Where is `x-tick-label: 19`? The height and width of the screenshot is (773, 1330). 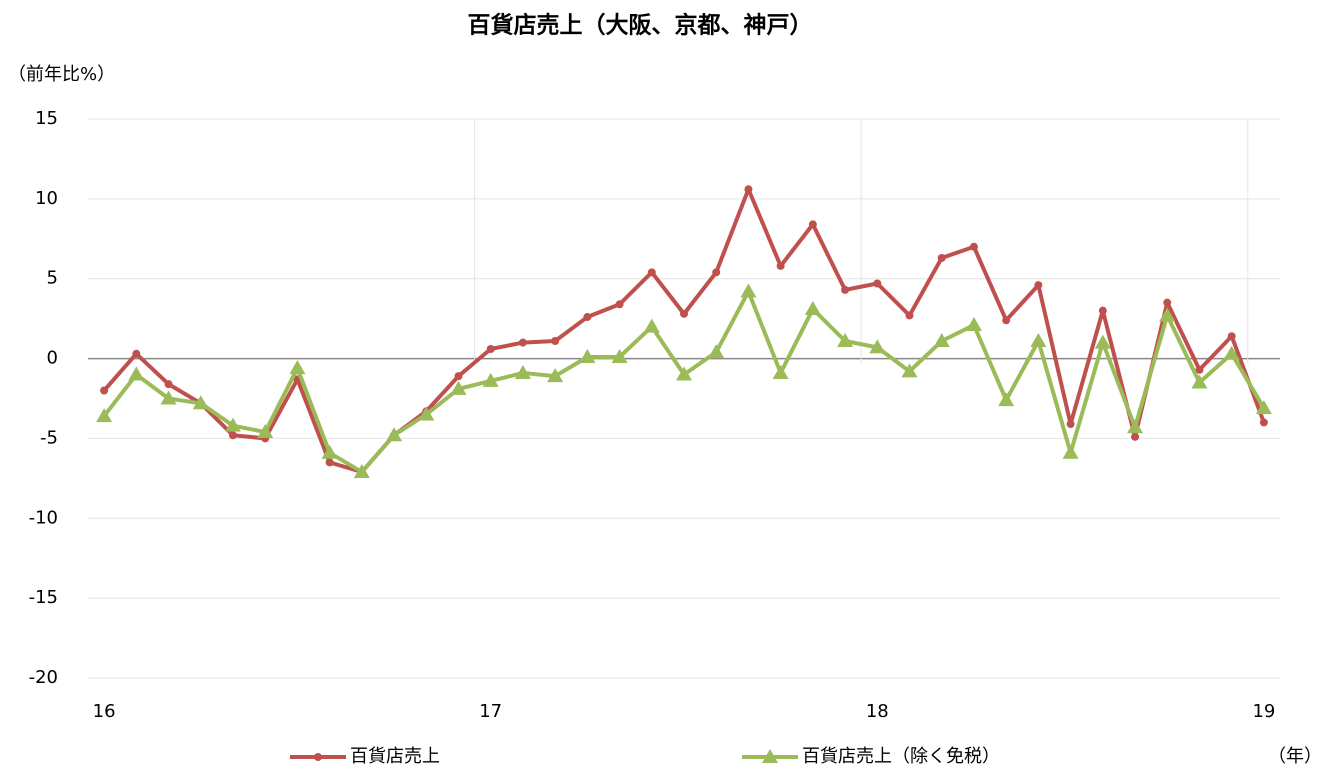
x-tick-label: 19 is located at coordinates (1263, 711).